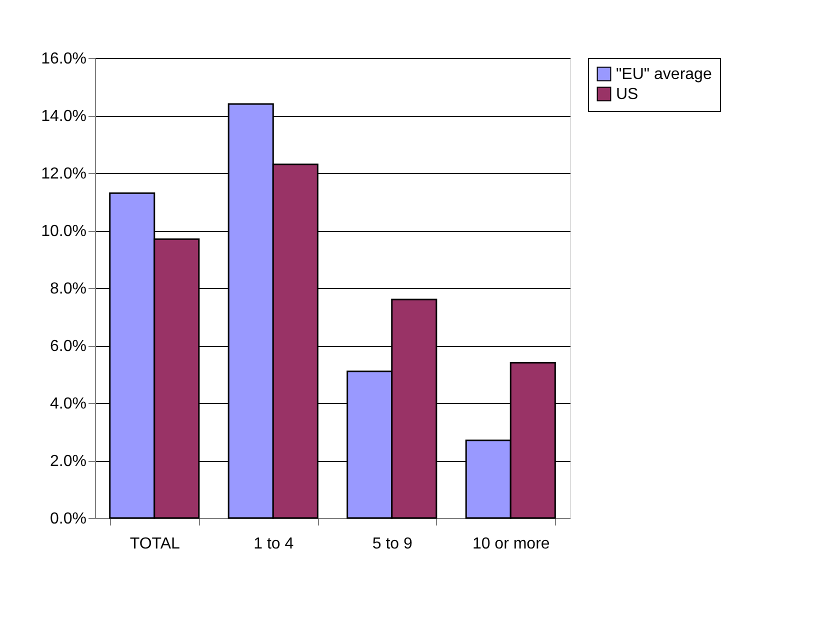 The height and width of the screenshot is (635, 836). What do you see at coordinates (664, 74) in the screenshot?
I see `legend-label: "EU" average` at bounding box center [664, 74].